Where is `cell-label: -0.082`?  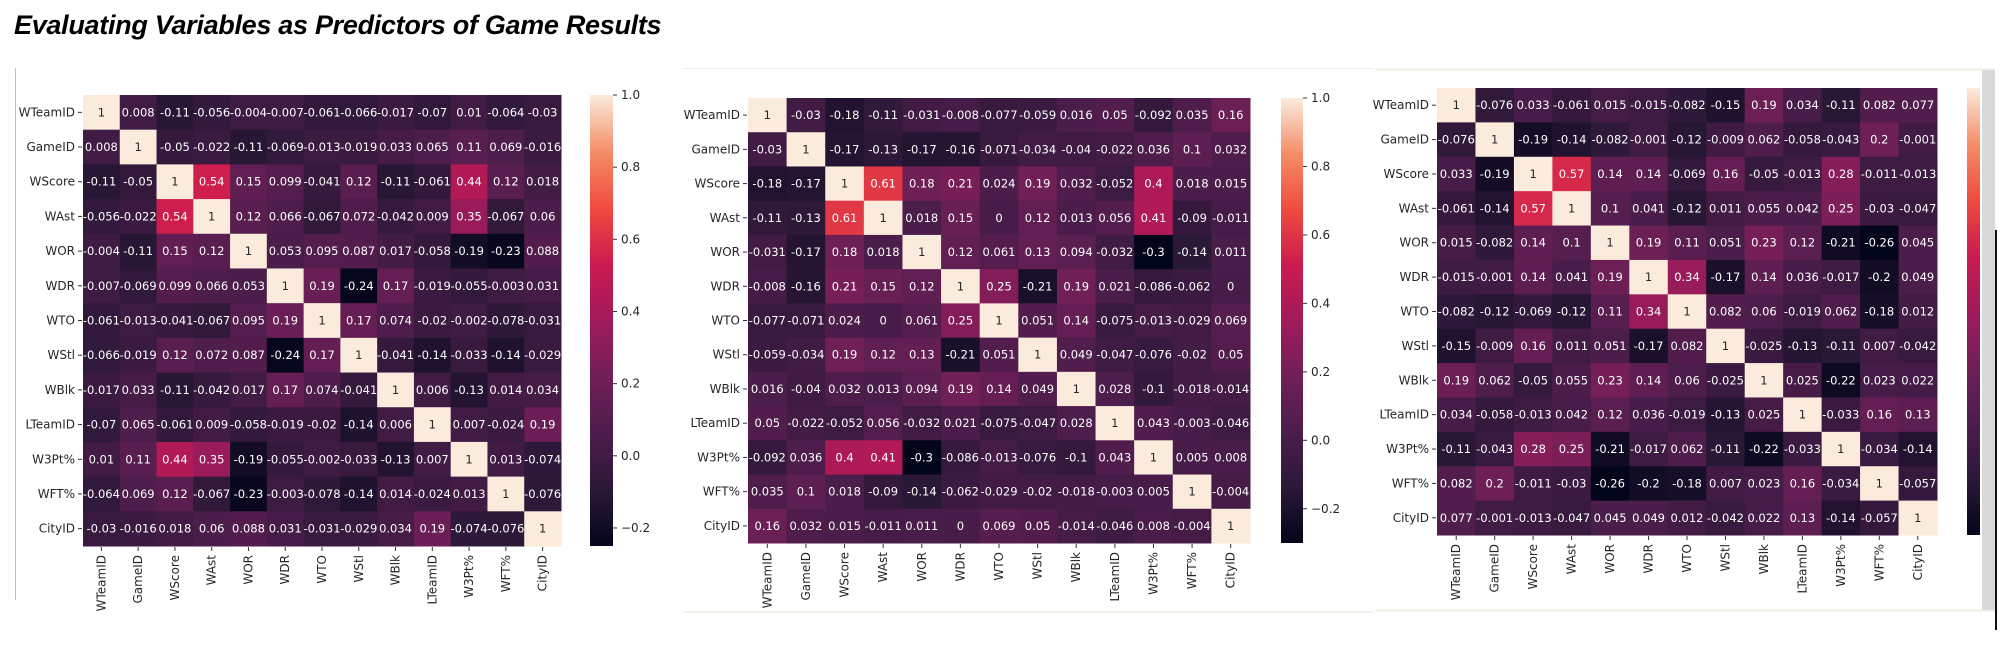
cell-label: -0.082 is located at coordinates (1494, 243).